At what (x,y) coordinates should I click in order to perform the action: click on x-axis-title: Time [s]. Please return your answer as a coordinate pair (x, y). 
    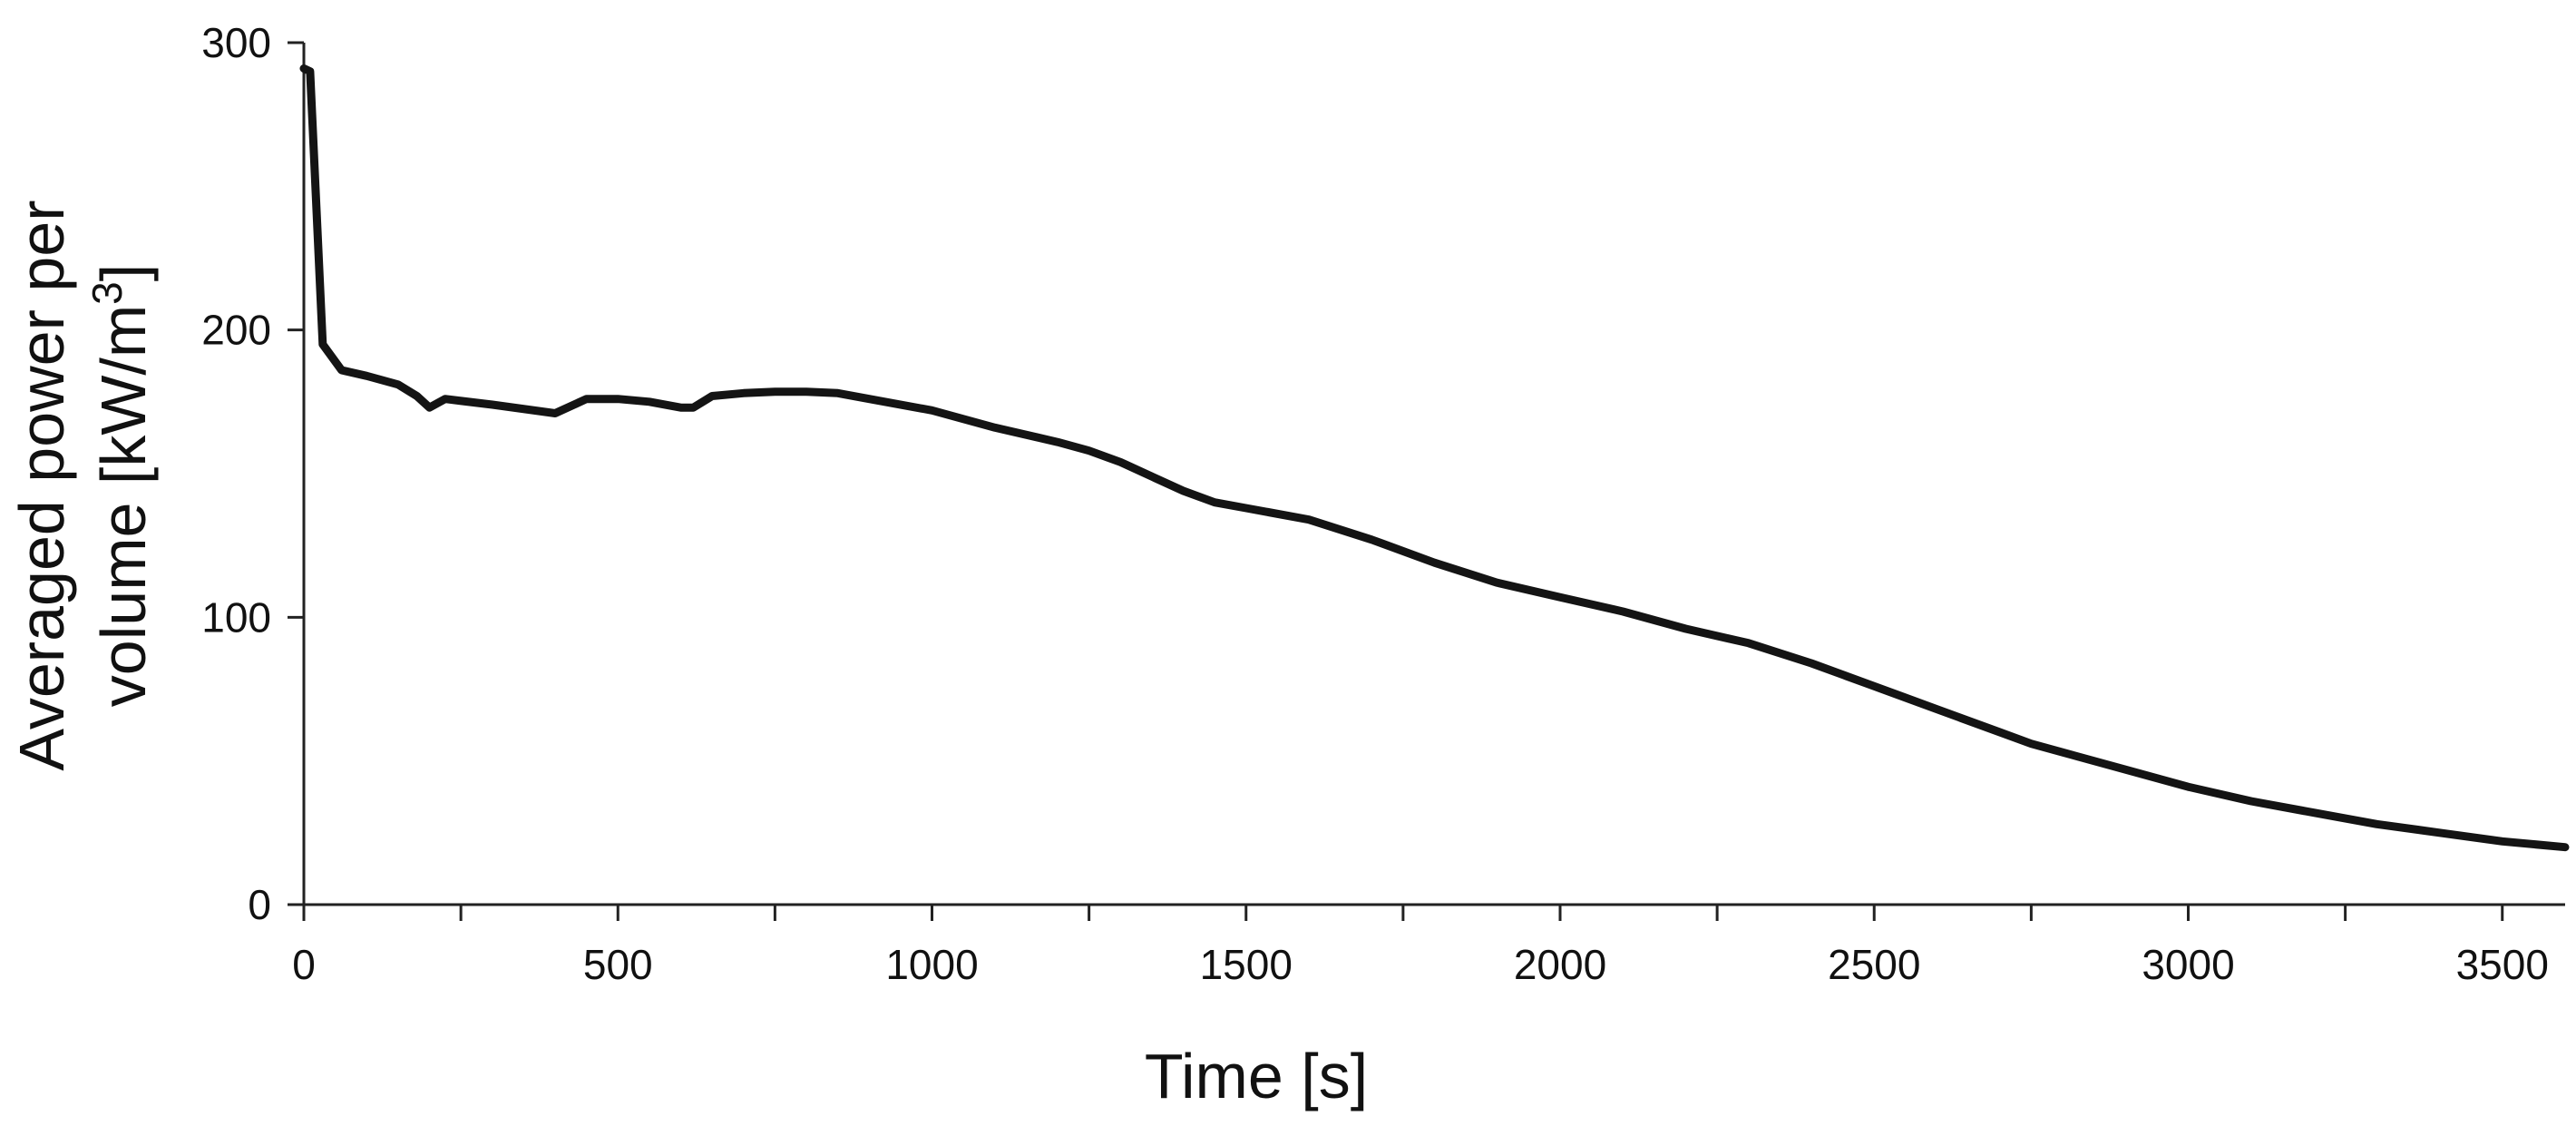
    Looking at the image, I should click on (1256, 1076).